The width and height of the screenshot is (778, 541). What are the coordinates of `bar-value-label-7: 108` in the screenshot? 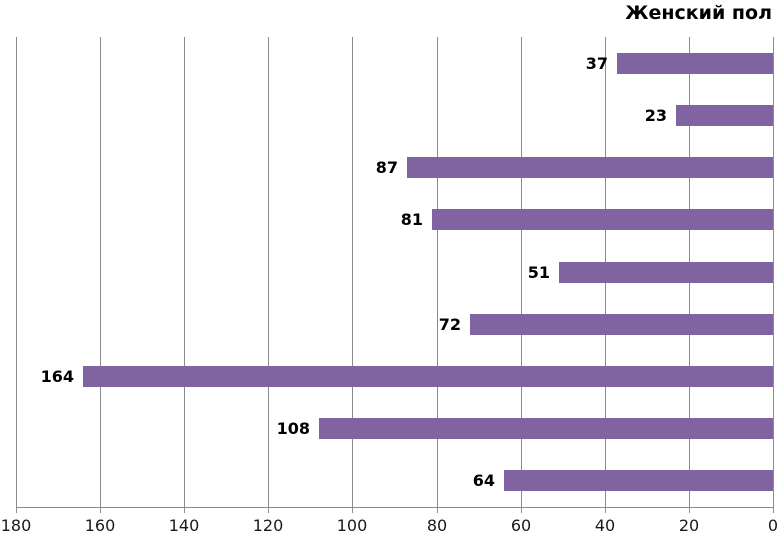 It's located at (293, 428).